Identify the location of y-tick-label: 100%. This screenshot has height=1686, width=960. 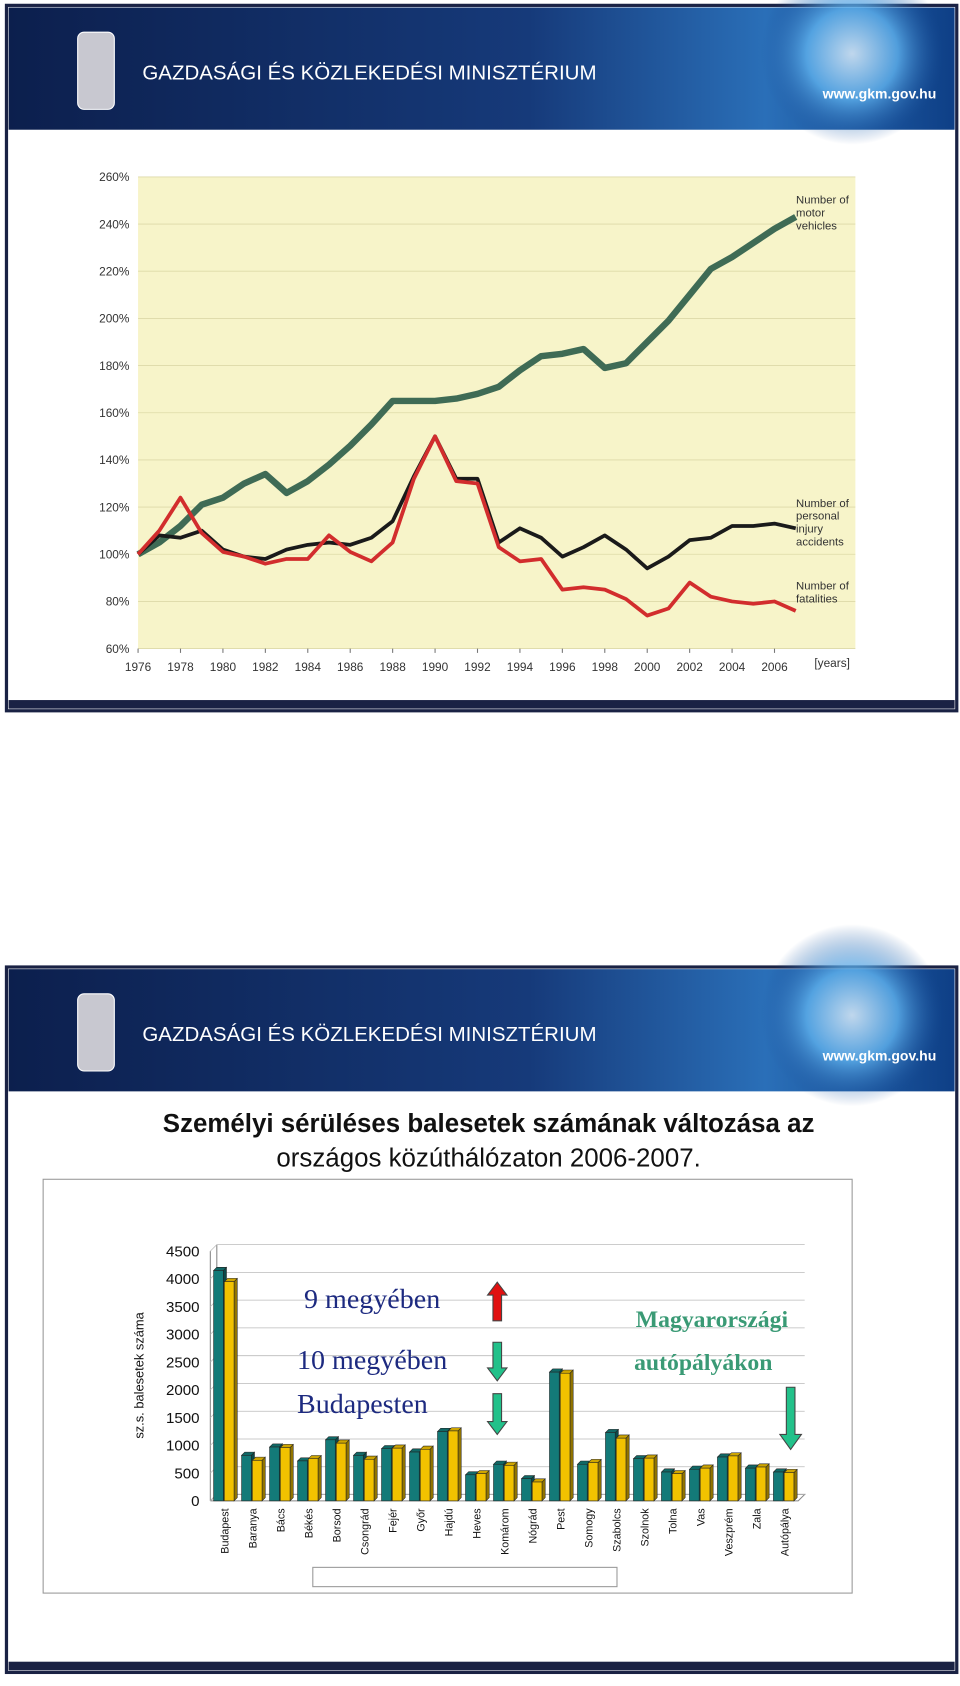
(114, 555).